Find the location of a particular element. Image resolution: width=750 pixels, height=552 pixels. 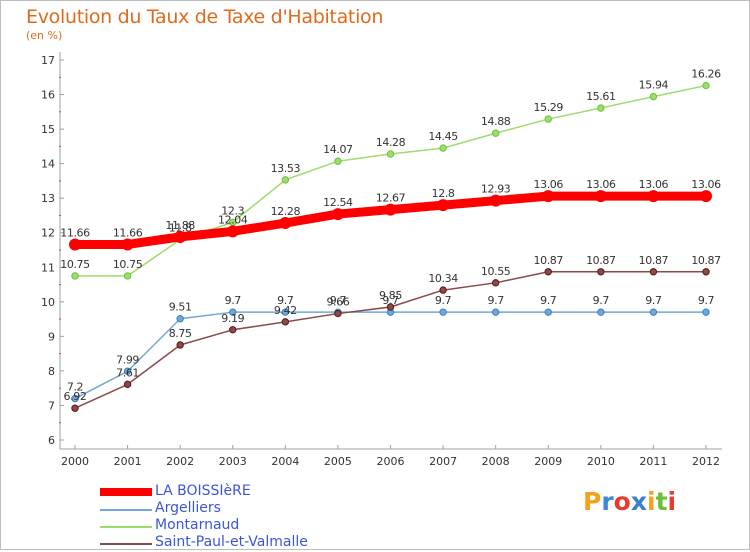

legend-swatch-montarnaud is located at coordinates (126, 527).